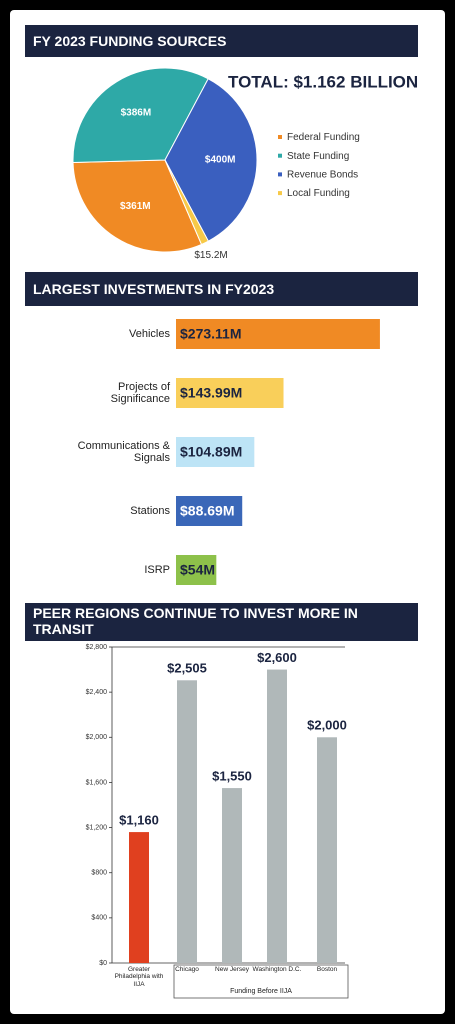 This screenshot has width=455, height=1024. Describe the element at coordinates (277, 969) in the screenshot. I see `category-label: Washington D.C.` at that location.